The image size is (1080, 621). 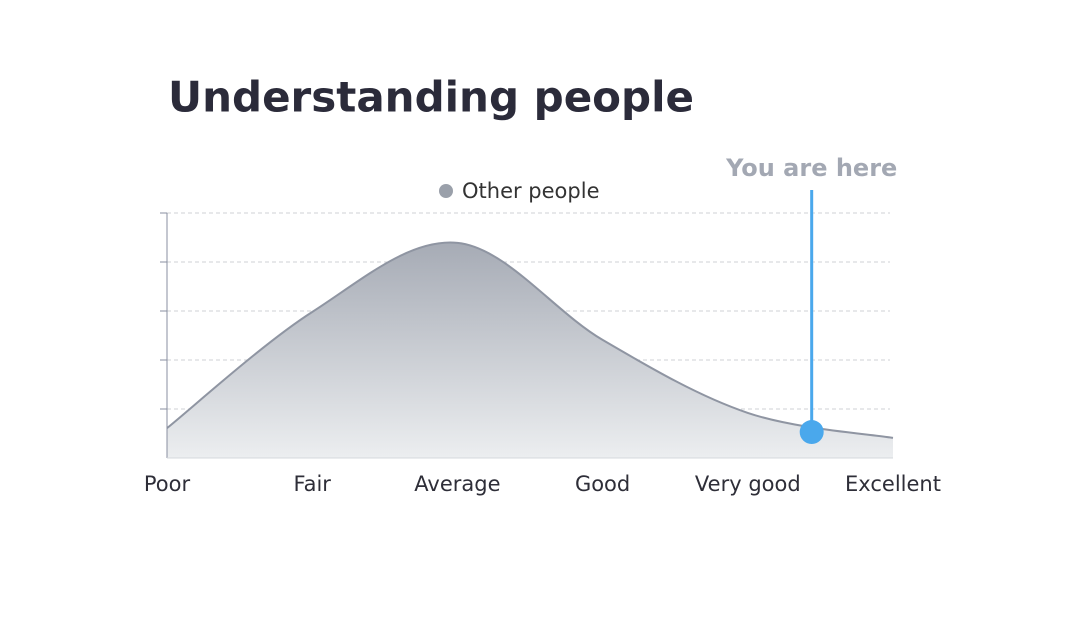 I want to click on legend-swatch, so click(x=446, y=191).